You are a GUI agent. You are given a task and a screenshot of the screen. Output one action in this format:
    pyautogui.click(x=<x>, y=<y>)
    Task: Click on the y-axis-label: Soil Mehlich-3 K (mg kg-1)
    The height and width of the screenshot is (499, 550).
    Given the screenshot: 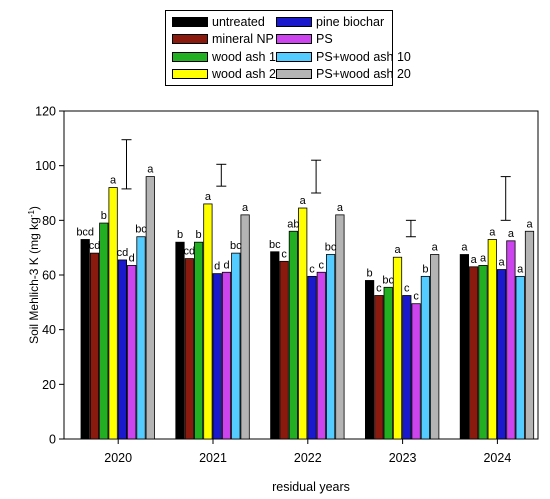 What is the action you would take?
    pyautogui.click(x=34, y=275)
    